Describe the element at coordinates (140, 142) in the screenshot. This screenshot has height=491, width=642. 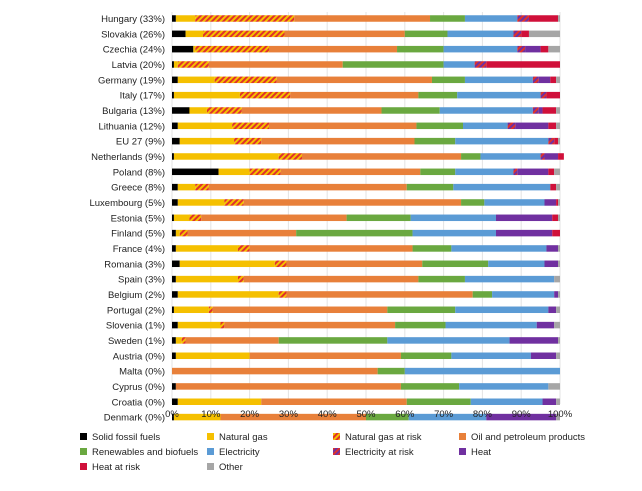
I see `category-label: EU 27 (9%)` at that location.